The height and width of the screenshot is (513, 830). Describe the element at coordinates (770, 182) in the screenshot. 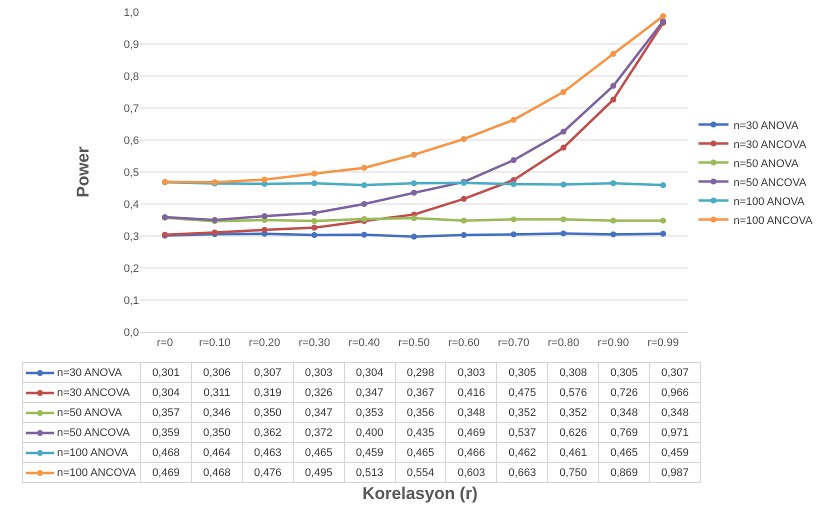

I see `legend-label: n=50 ANCOVA` at that location.